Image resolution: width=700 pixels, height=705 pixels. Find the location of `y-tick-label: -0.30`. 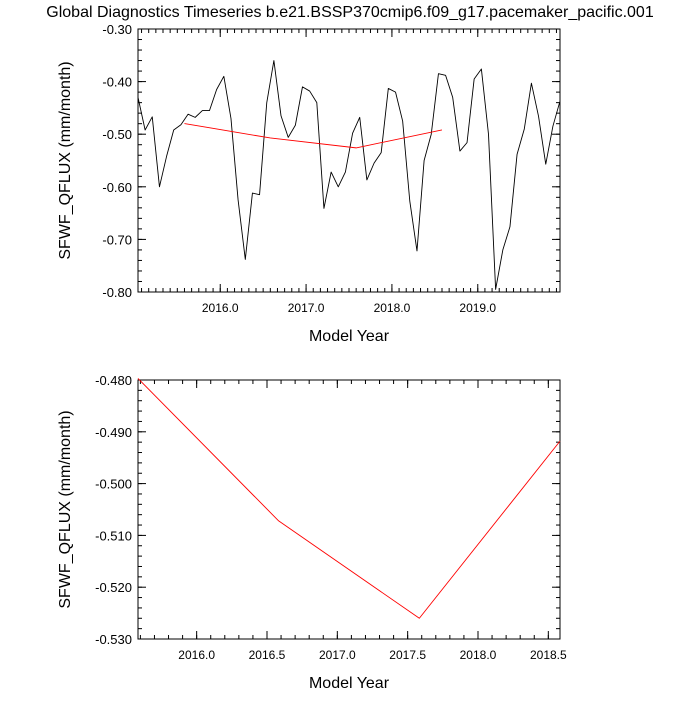

y-tick-label: -0.30 is located at coordinates (117, 29).